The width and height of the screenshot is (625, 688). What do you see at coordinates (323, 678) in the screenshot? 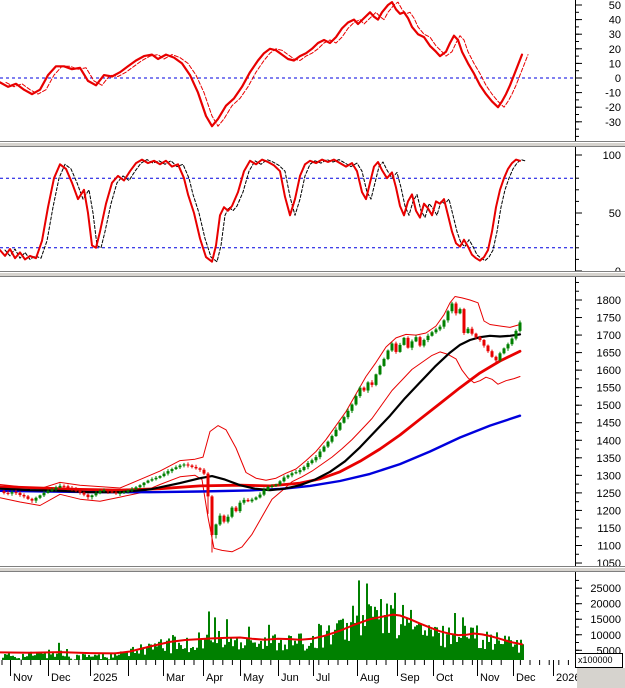
I see `month-label: Jul` at bounding box center [323, 678].